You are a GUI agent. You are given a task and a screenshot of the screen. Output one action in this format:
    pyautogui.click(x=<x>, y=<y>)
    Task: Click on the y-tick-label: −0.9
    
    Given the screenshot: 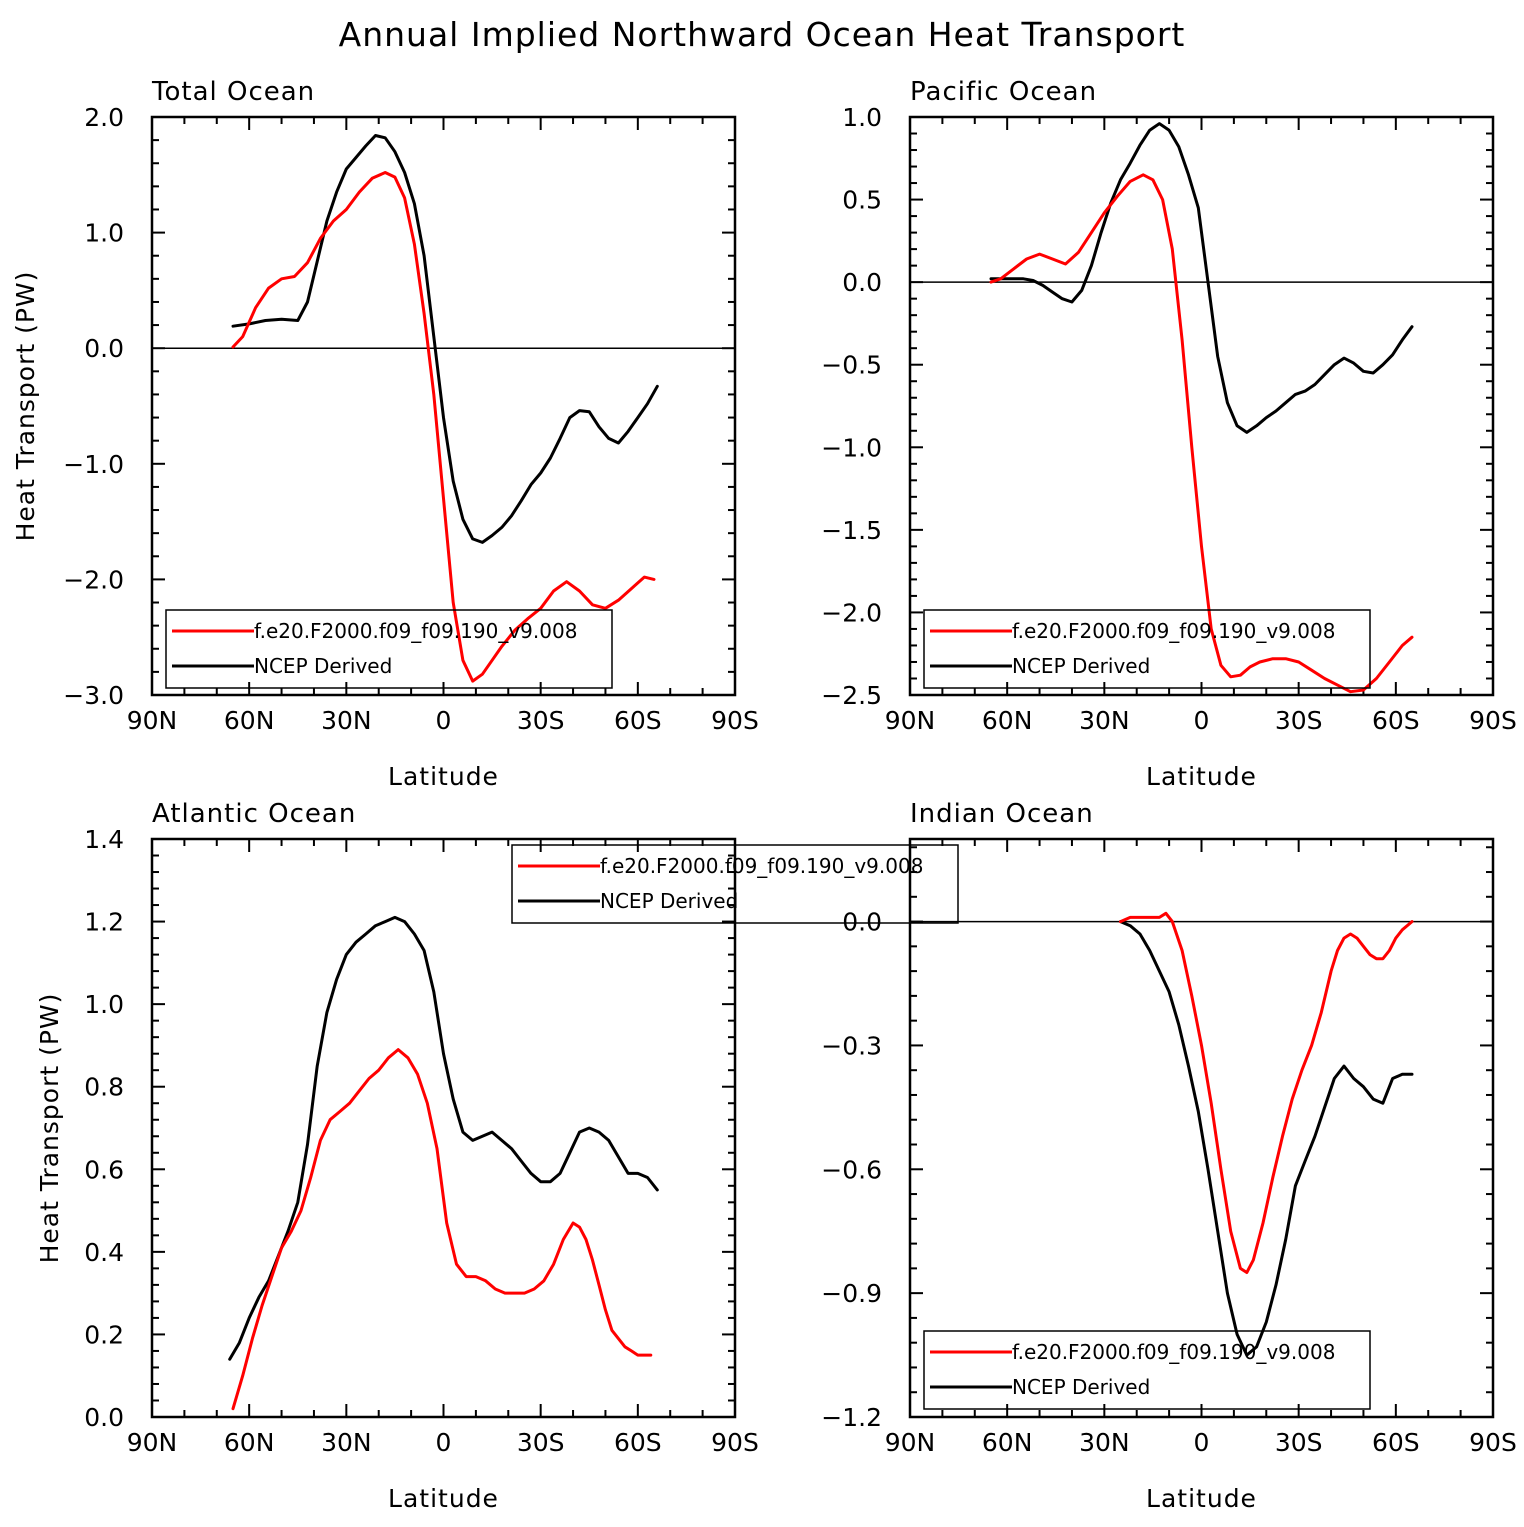 What is the action you would take?
    pyautogui.click(x=851, y=1293)
    